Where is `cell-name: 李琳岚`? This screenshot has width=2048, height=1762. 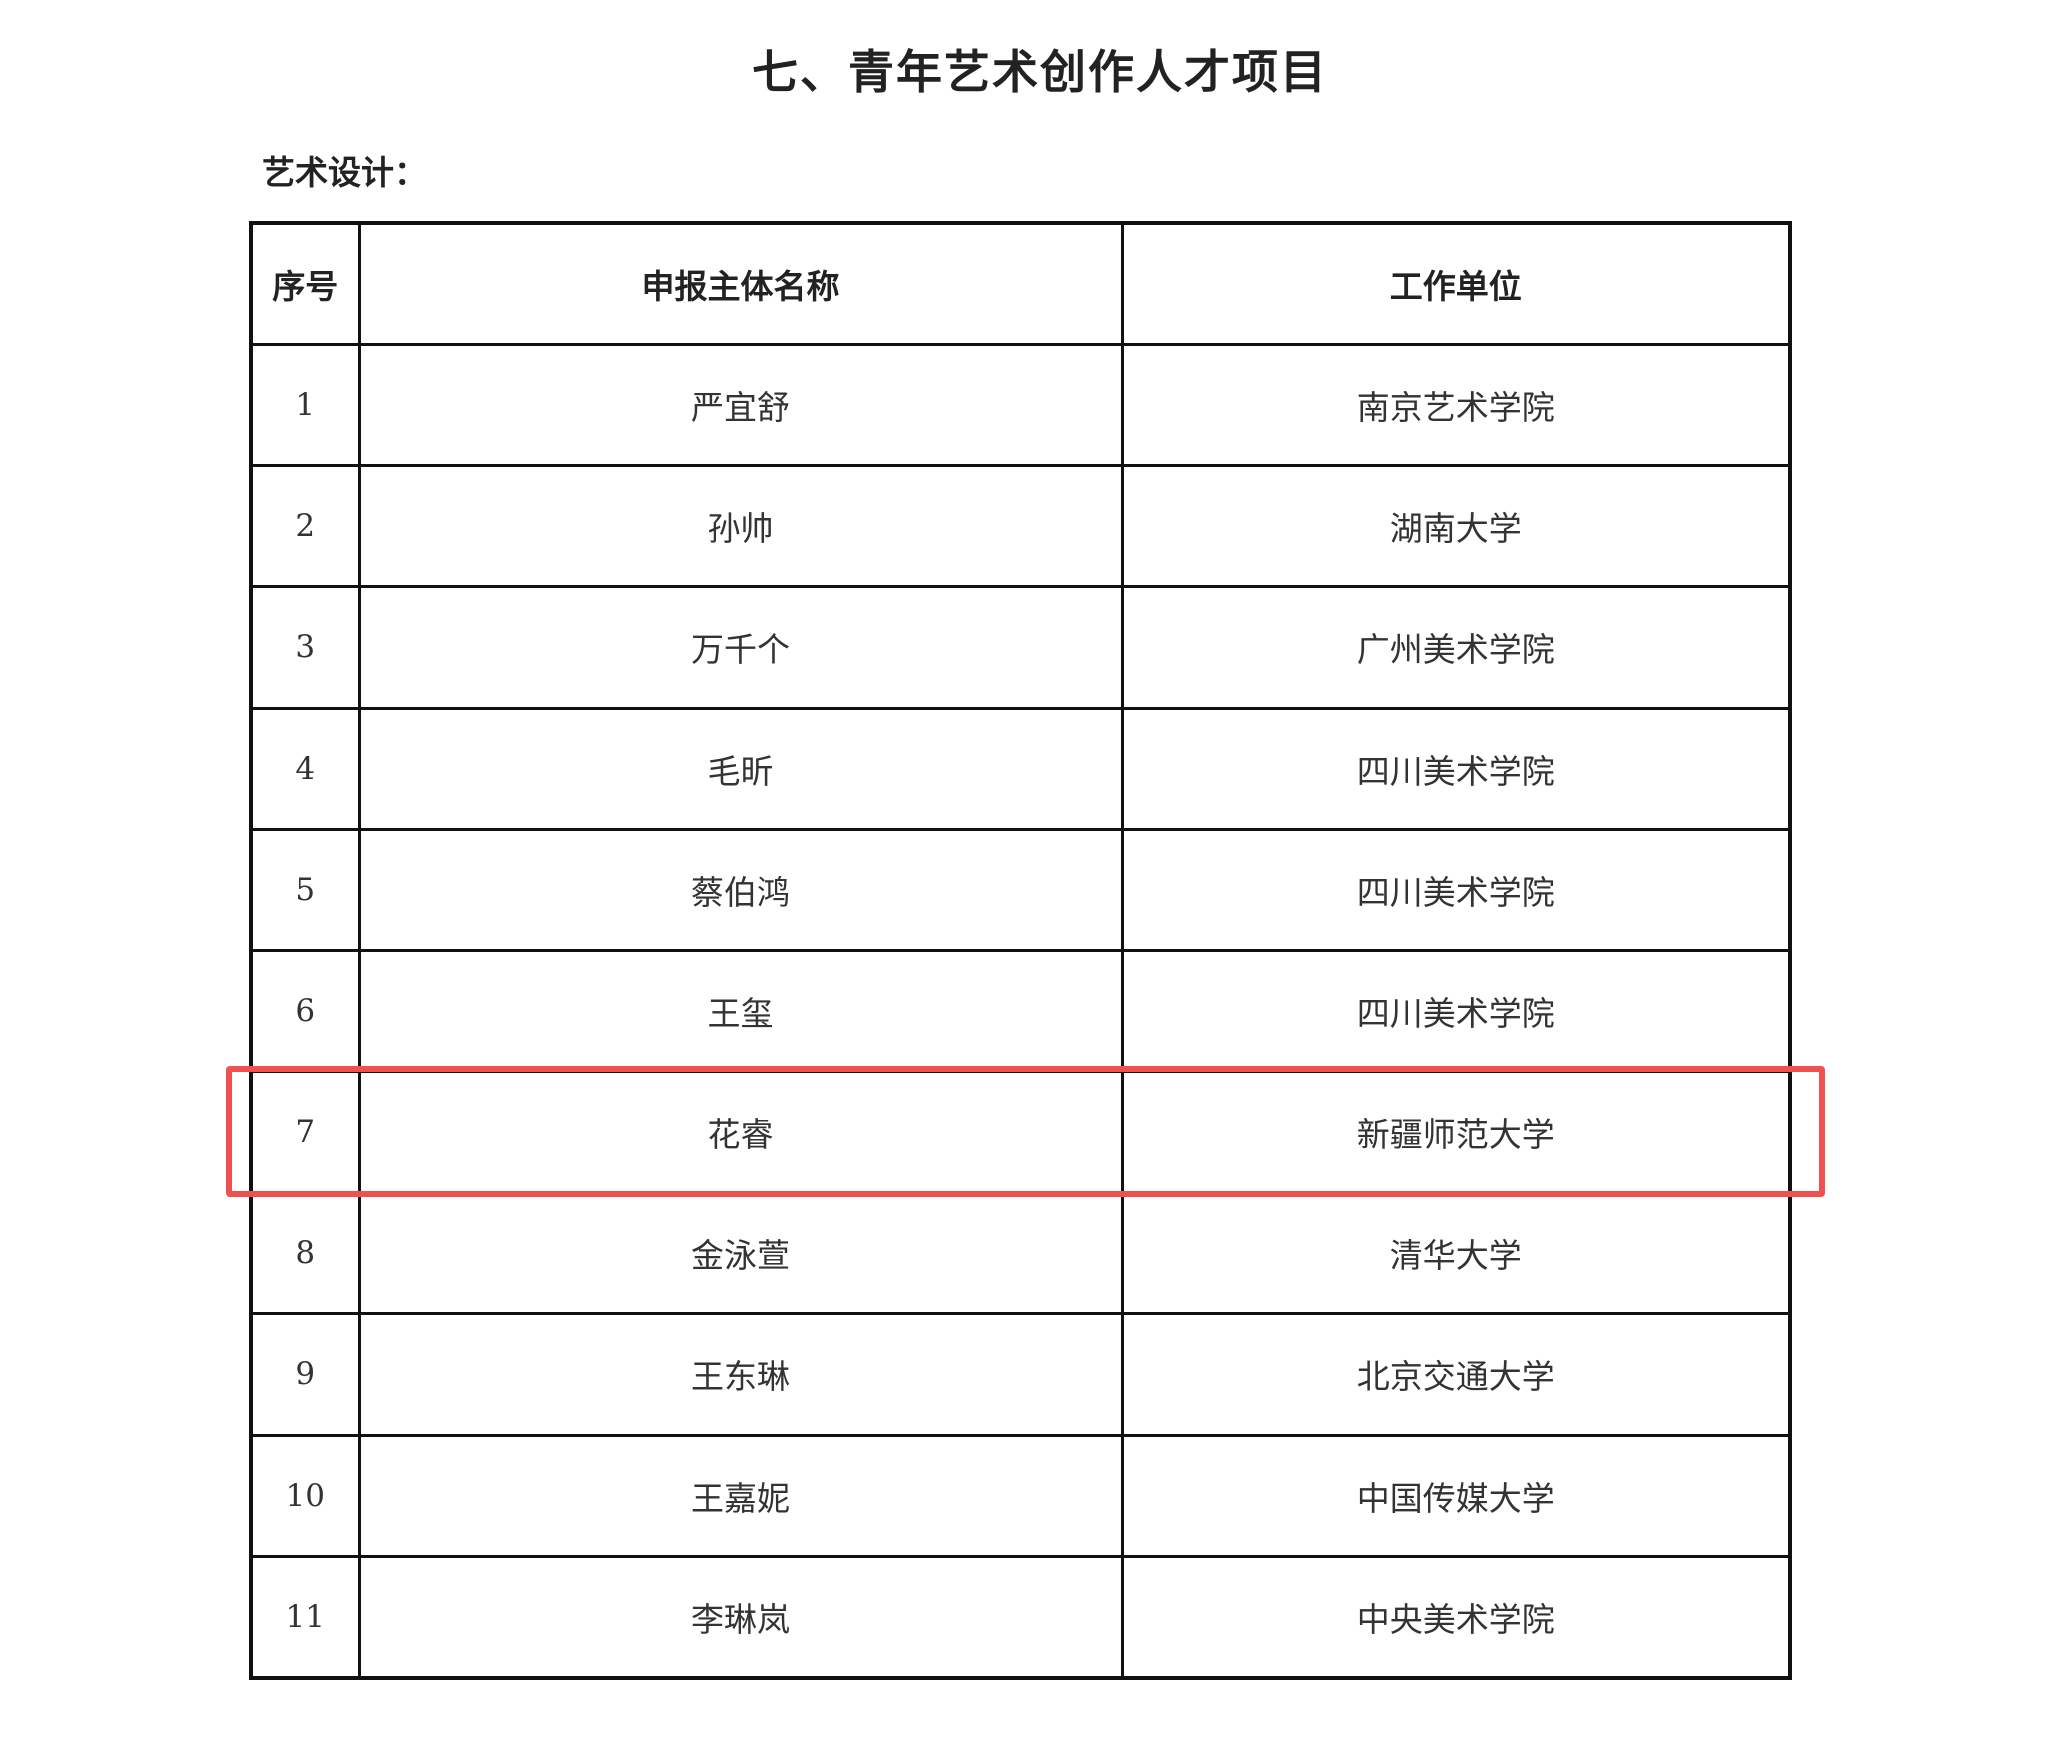 cell-name: 李琳岚 is located at coordinates (740, 1617).